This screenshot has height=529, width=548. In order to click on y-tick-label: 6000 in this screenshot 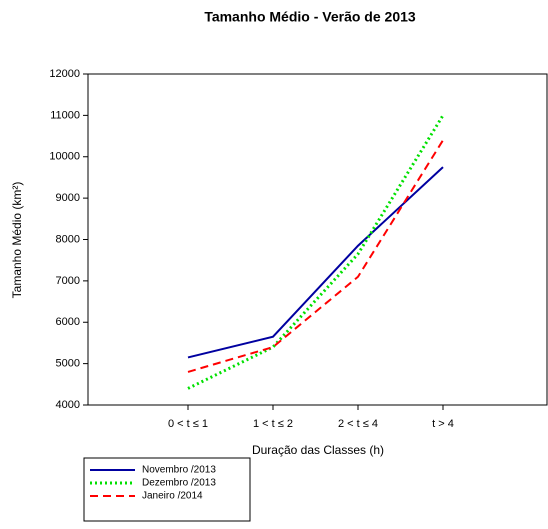, I will do `click(68, 322)`.